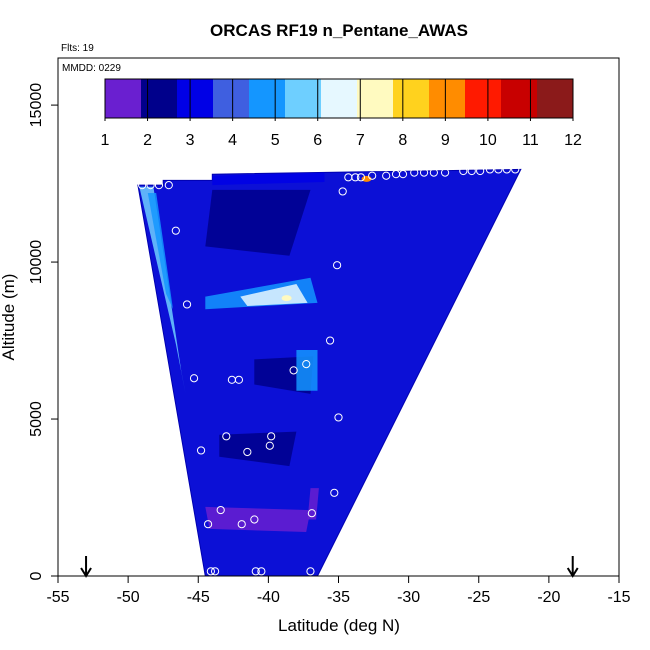  I want to click on y-tick-label-1: 5000, so click(36, 419).